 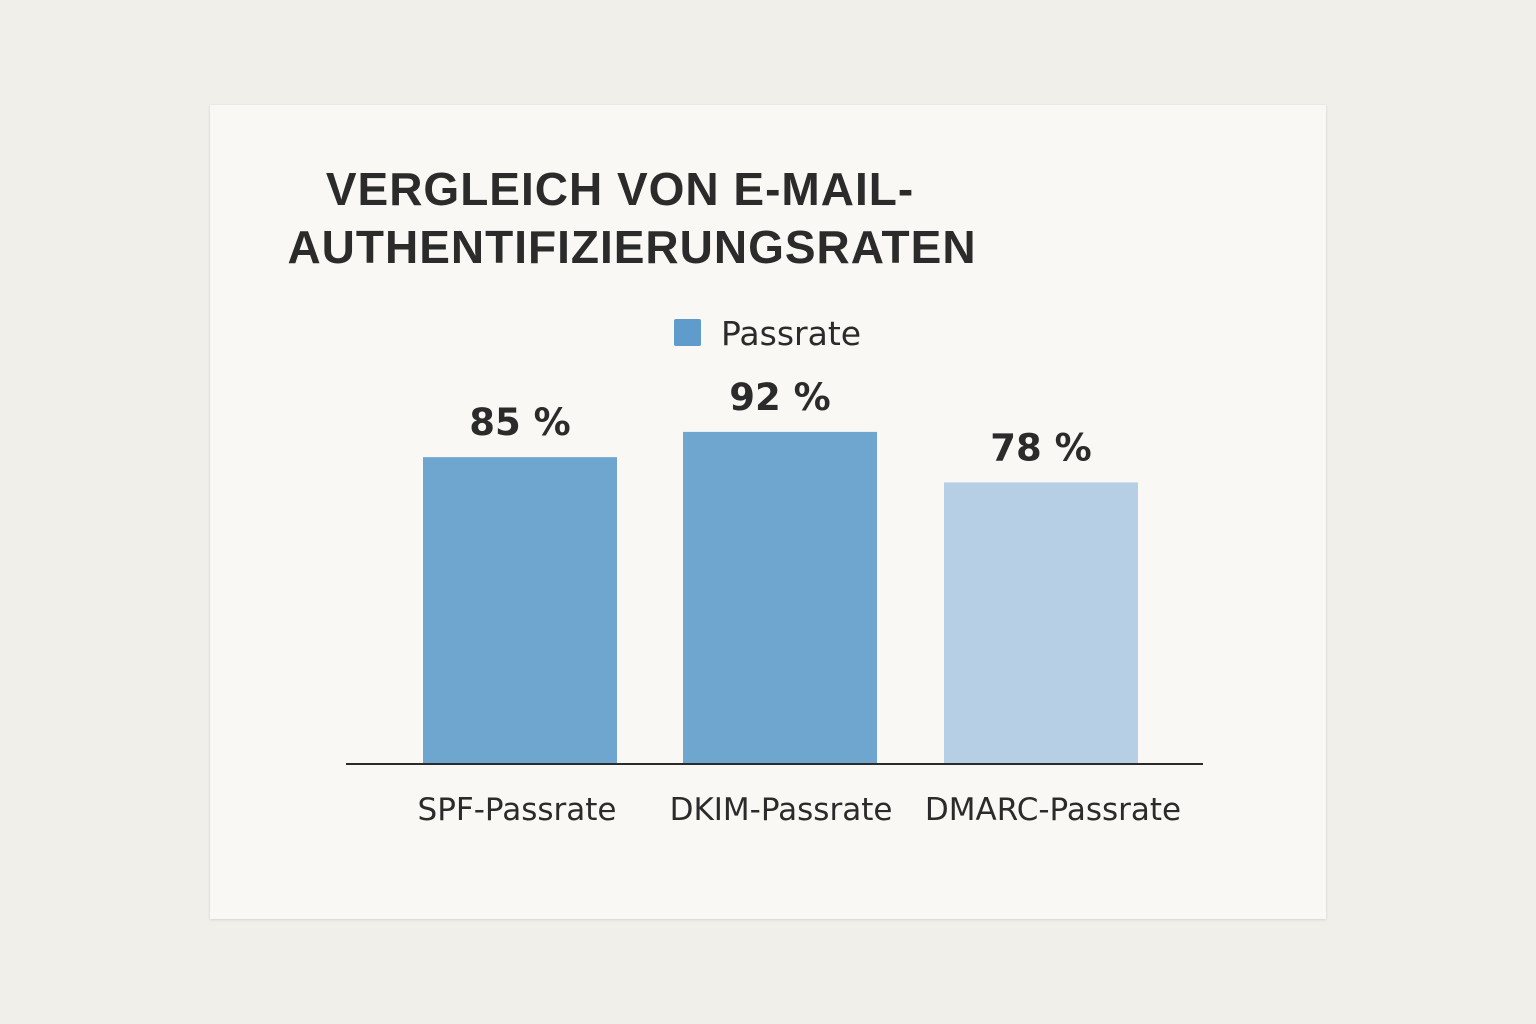 I want to click on value-labels: 85 % 92 % 78 %, so click(x=780, y=423).